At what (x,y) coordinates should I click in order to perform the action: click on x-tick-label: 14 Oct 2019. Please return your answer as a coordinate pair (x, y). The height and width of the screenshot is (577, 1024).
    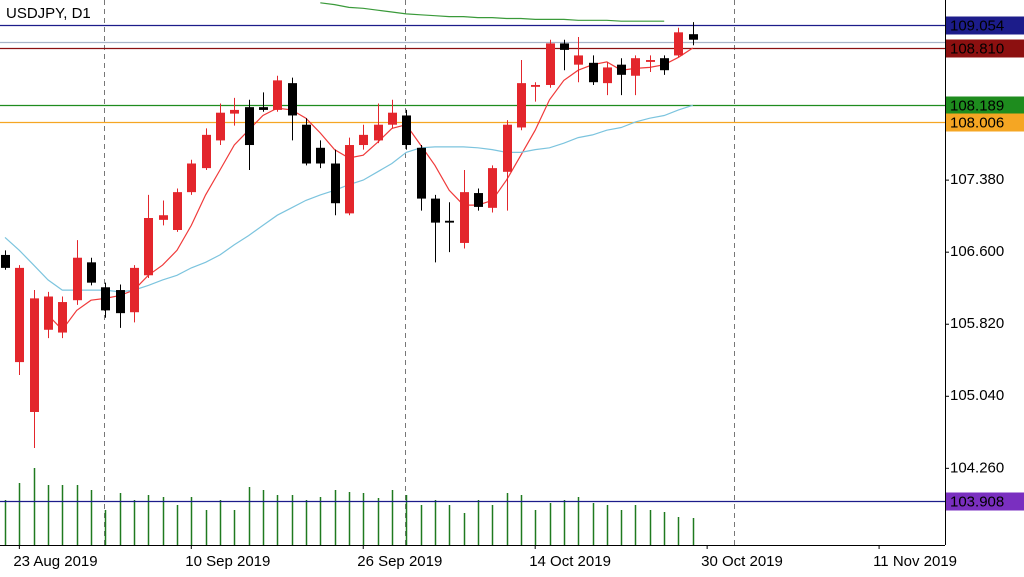
    Looking at the image, I should click on (570, 561).